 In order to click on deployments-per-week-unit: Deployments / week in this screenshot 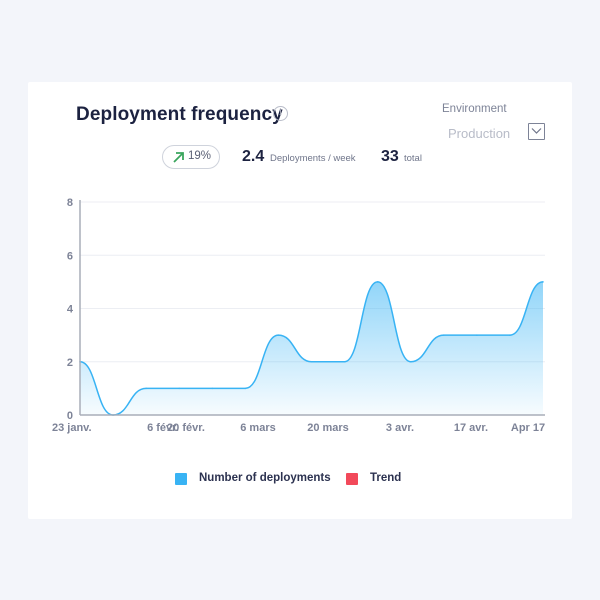, I will do `click(313, 158)`.